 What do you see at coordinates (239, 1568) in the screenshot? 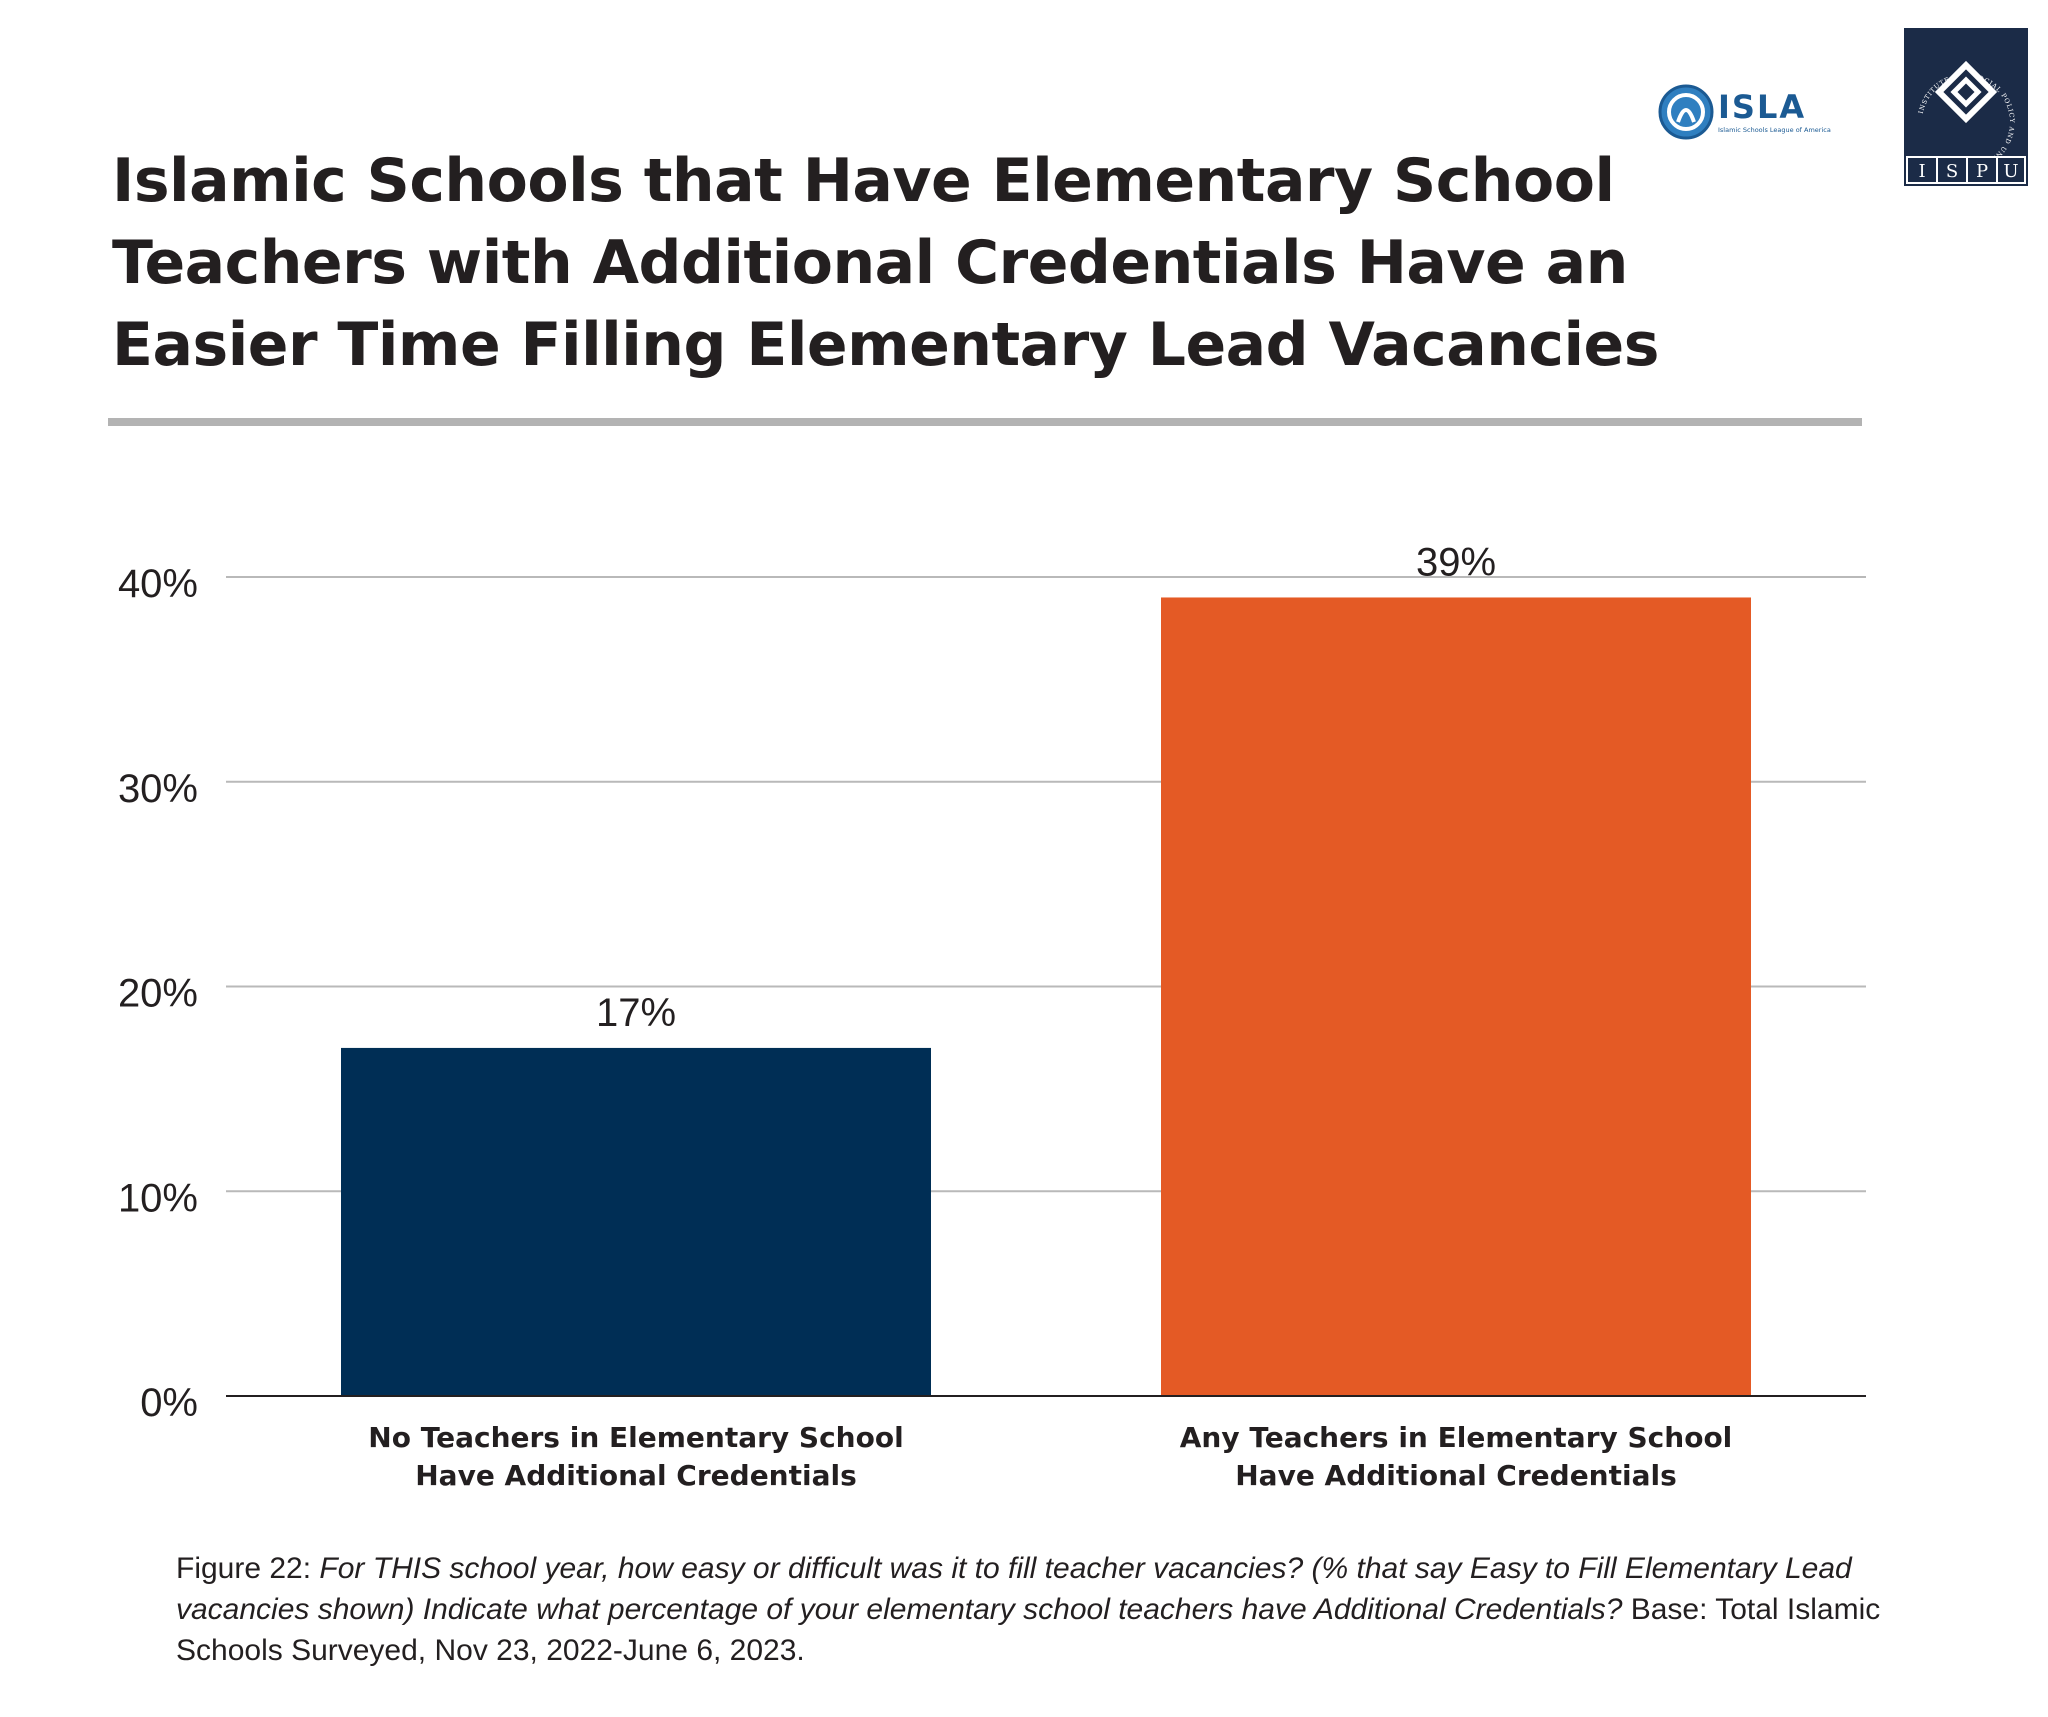
I see `caption-figure-label: Figure 22` at bounding box center [239, 1568].